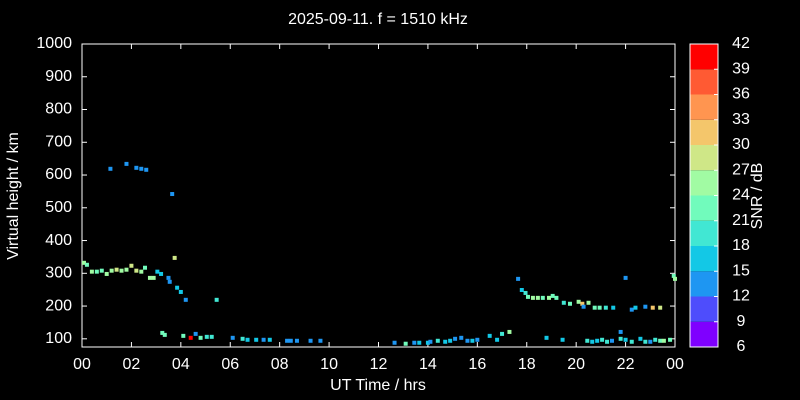 The image size is (800, 400). What do you see at coordinates (741, 321) in the screenshot?
I see `colorbar-tick-label: 9` at bounding box center [741, 321].